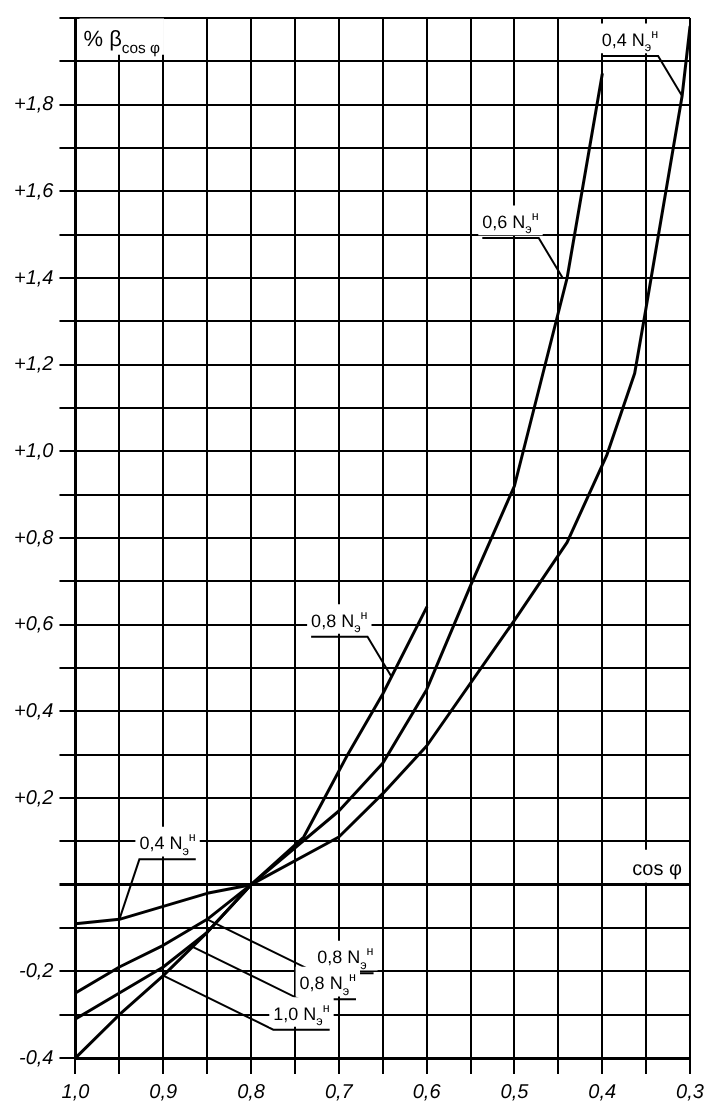 The image size is (710, 1118). Describe the element at coordinates (34, 798) in the screenshot. I see `y-tick-label: +0,2` at that location.